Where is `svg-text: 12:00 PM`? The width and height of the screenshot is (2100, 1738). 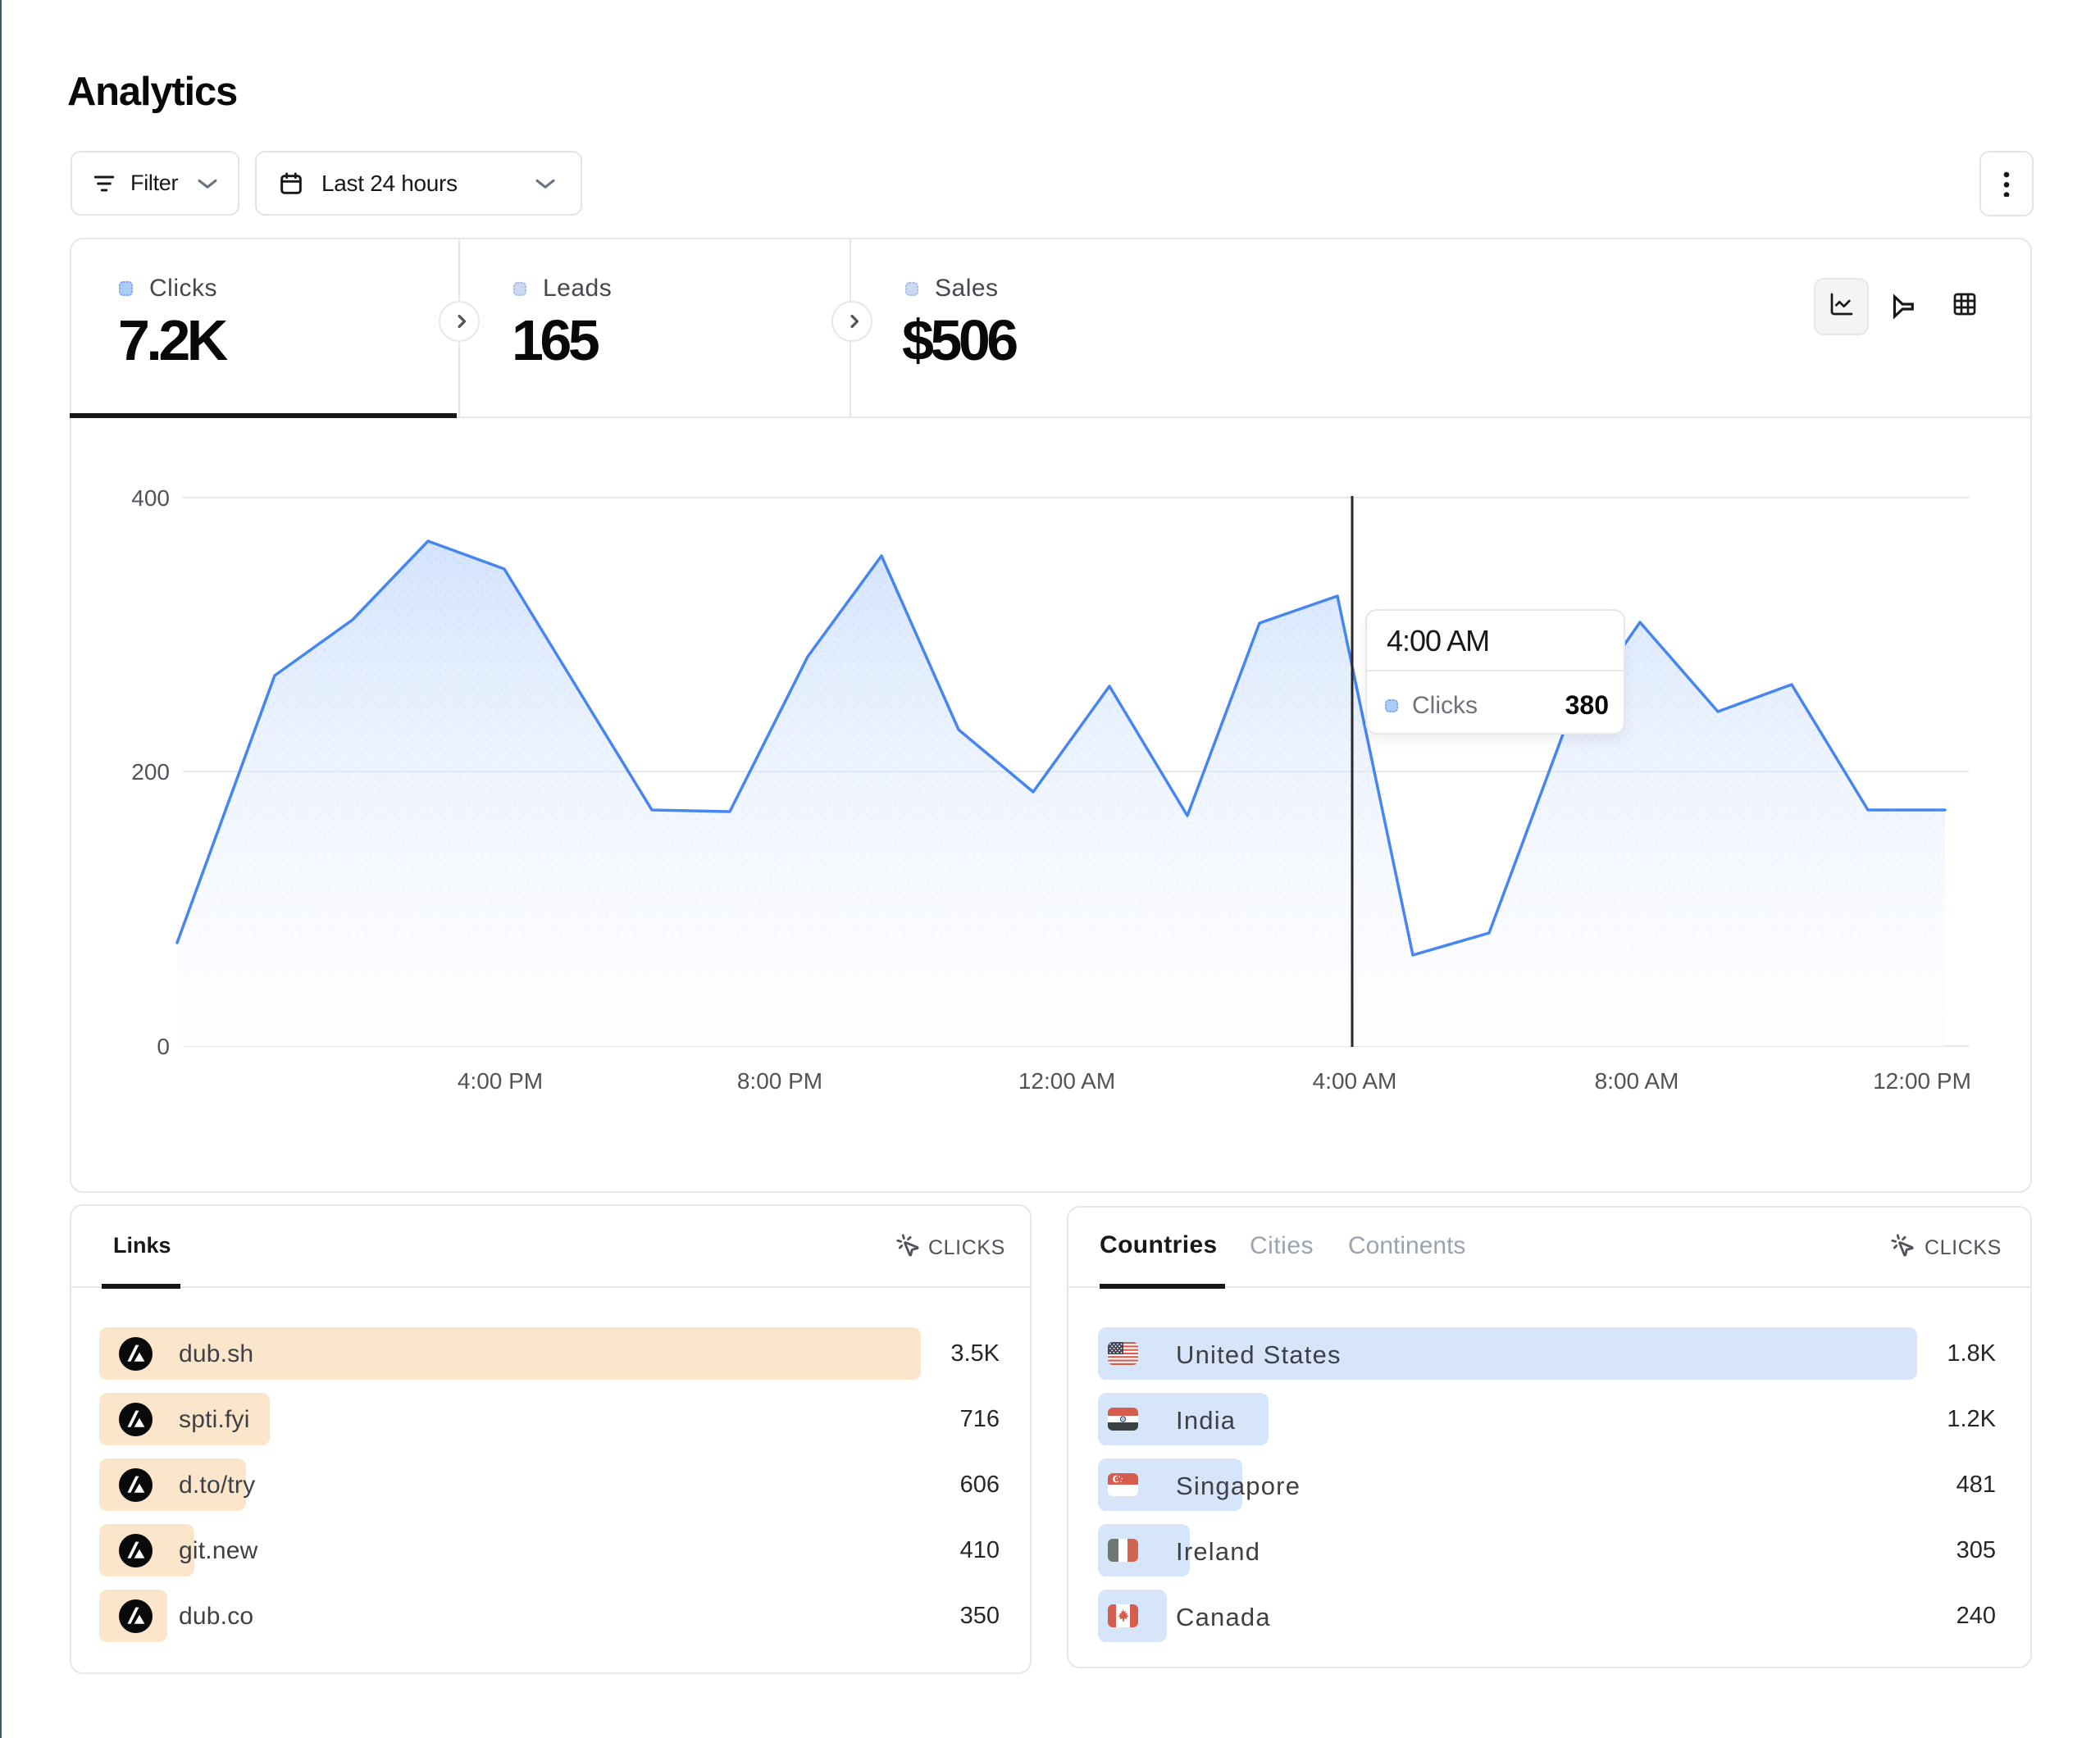
svg-text: 12:00 PM is located at coordinates (1922, 1081).